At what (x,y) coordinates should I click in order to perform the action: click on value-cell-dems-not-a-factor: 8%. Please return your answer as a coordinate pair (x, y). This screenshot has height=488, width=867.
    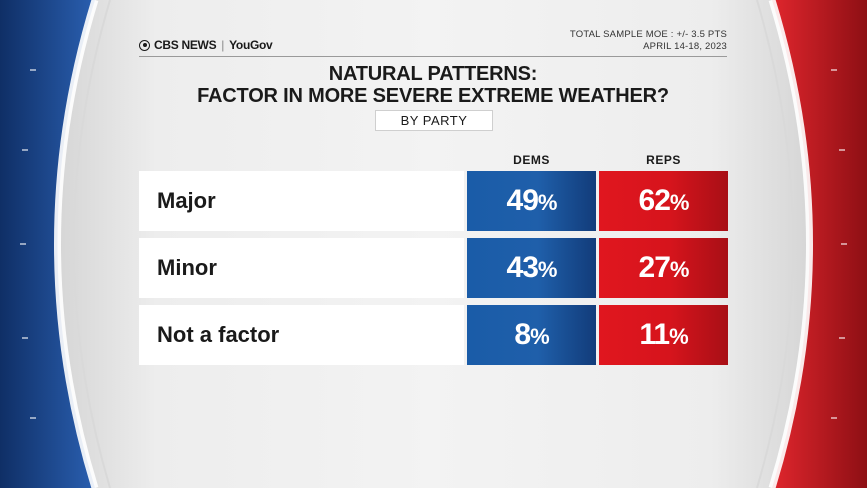
    Looking at the image, I should click on (531, 335).